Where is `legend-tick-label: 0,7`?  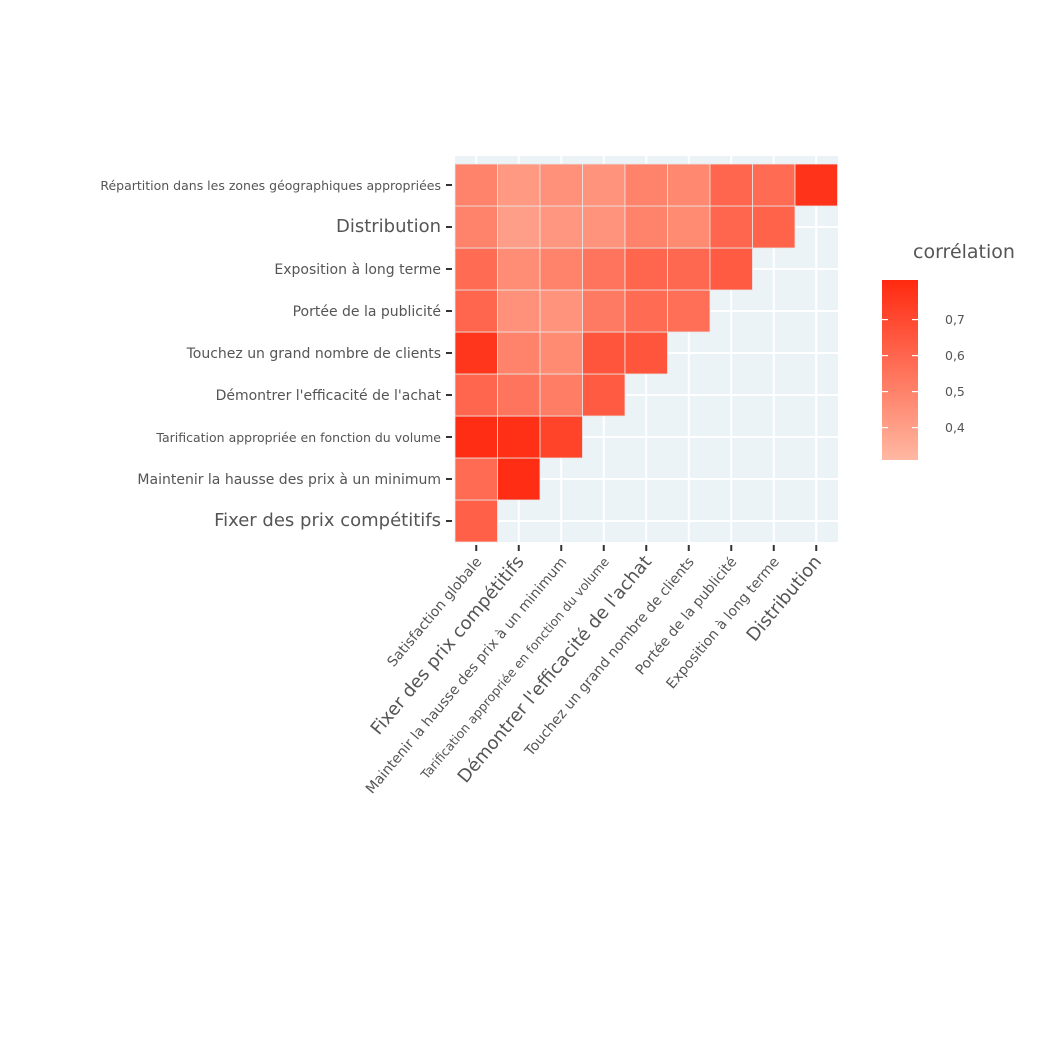 legend-tick-label: 0,7 is located at coordinates (955, 319).